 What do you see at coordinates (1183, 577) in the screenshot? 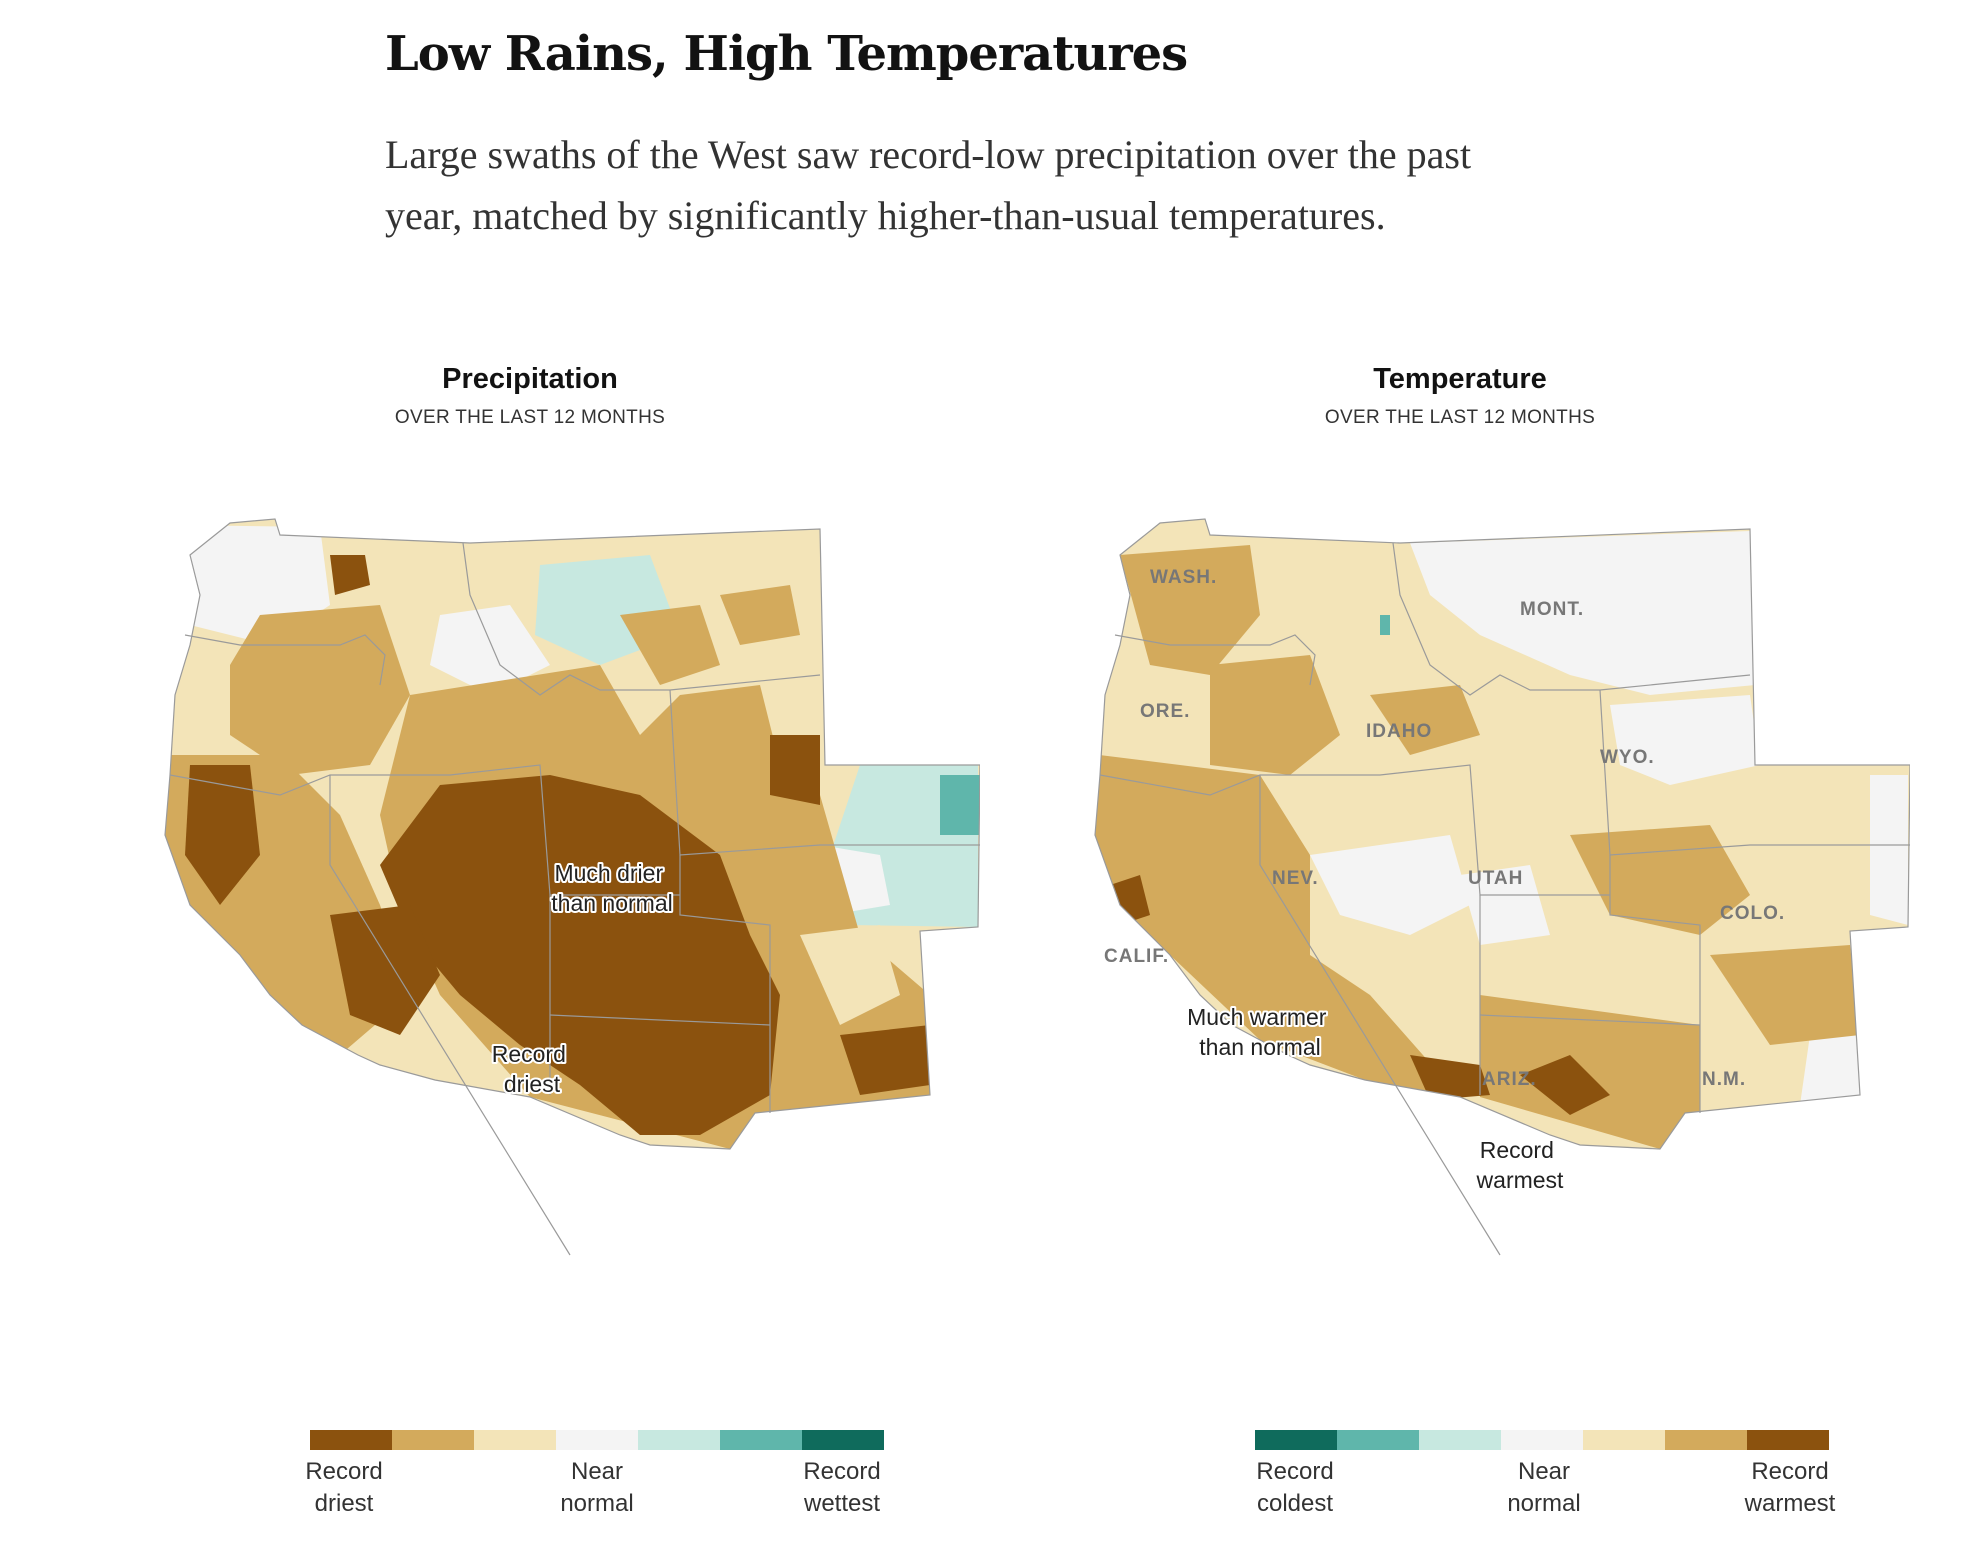
I see `state-label-wash: WASH.` at bounding box center [1183, 577].